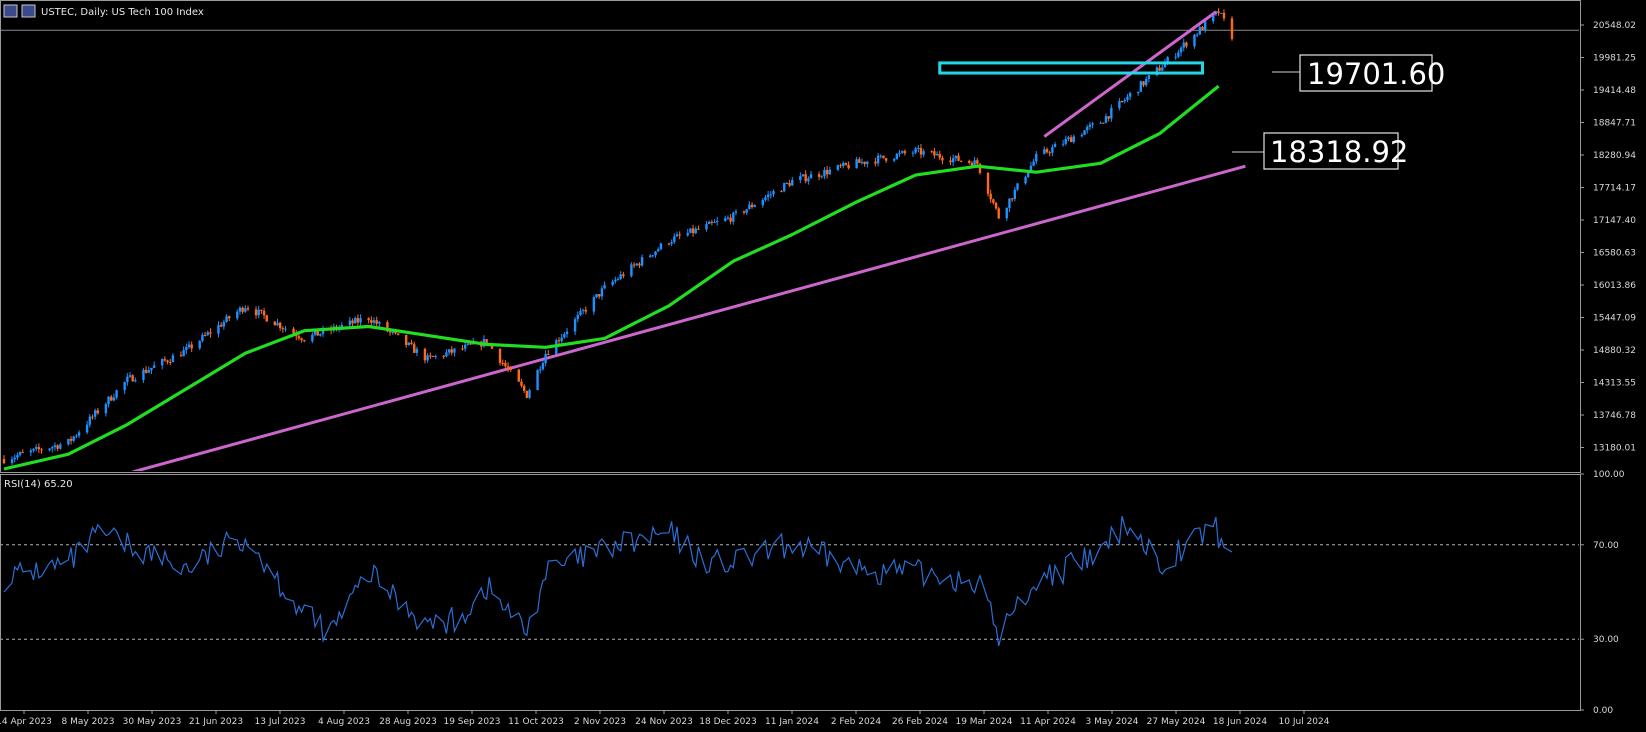 The image size is (1646, 732). Describe the element at coordinates (1320, 151) in the screenshot. I see `label-ma-box: 18318.92` at that location.